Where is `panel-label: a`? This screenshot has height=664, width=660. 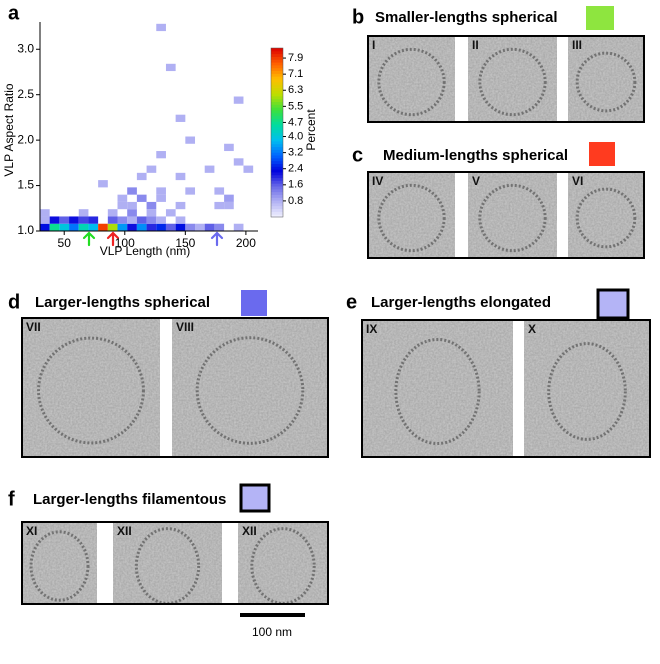
panel-label: a is located at coordinates (14, 13).